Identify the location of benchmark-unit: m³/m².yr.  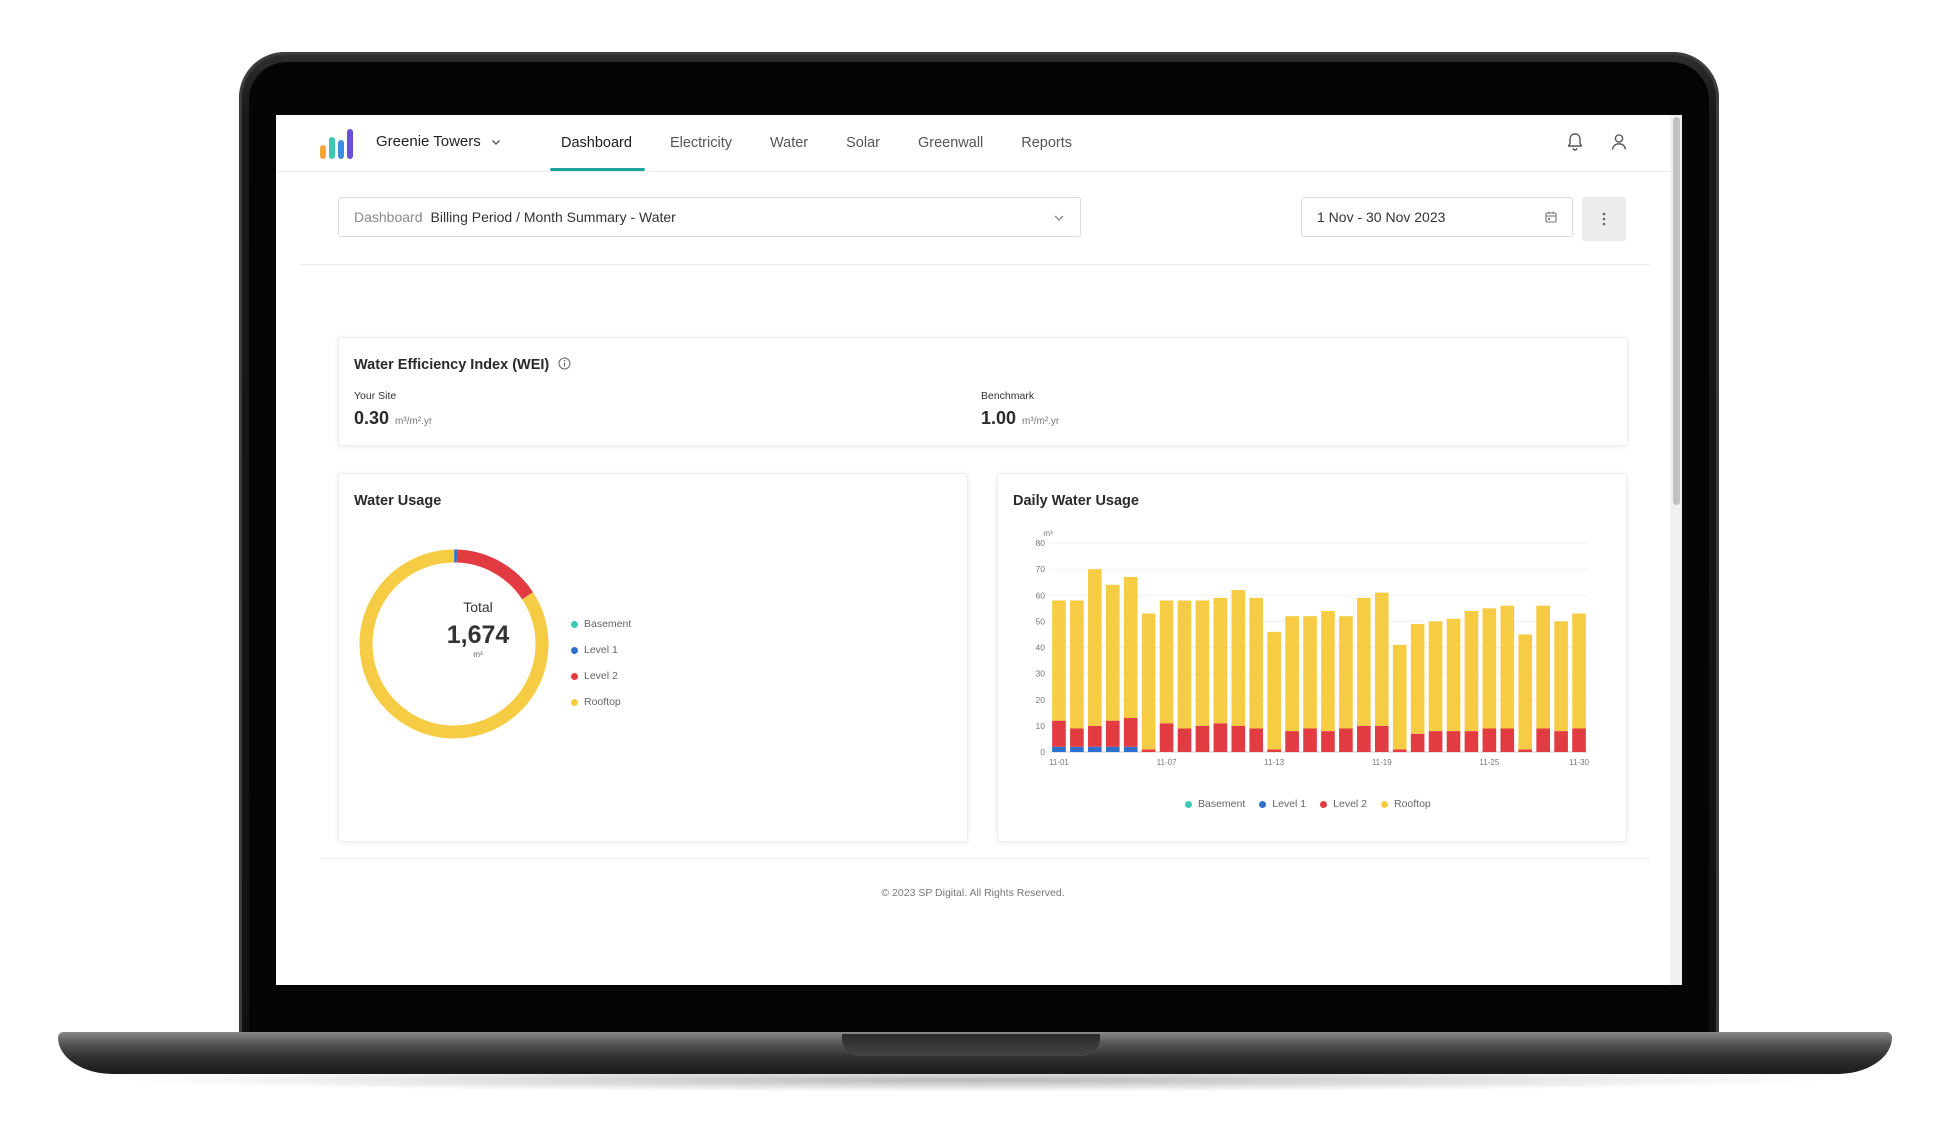
(1041, 421).